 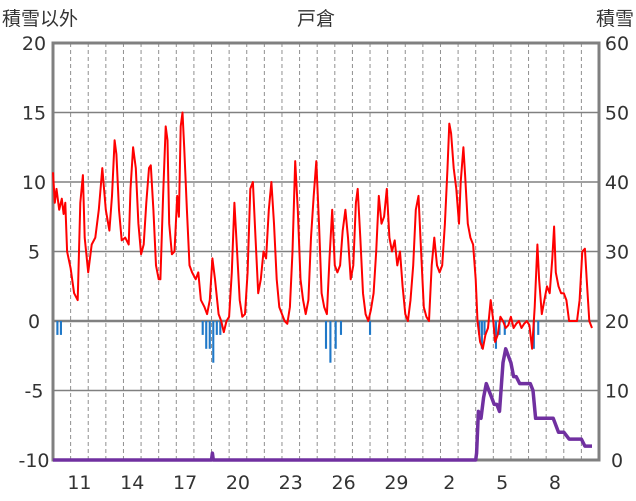 I want to click on x-tick-label: 5, so click(x=502, y=483).